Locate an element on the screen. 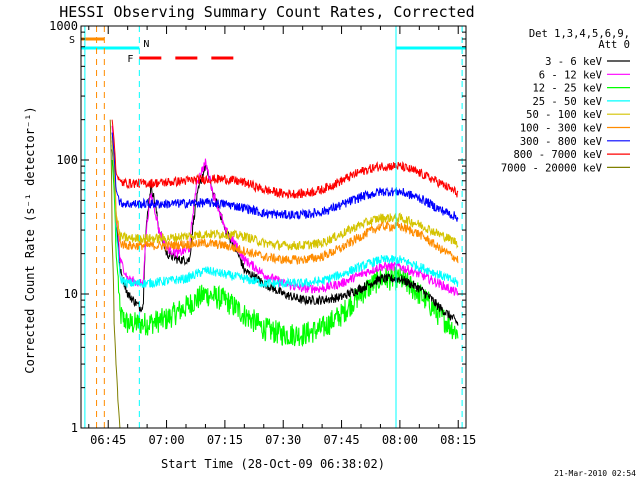  x-tick-label-3: 07:30 is located at coordinates (283, 440).